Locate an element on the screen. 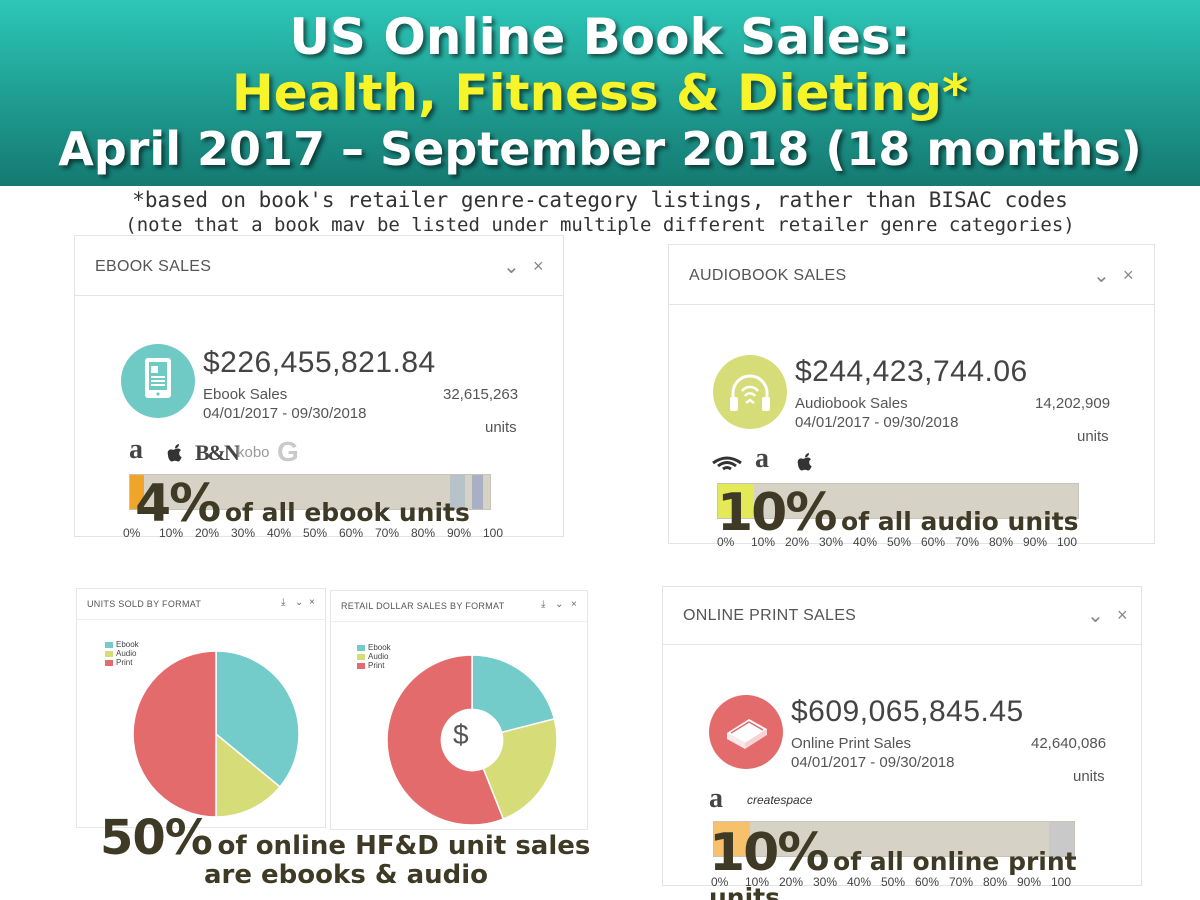  audio-amount: $244,423,744.06 is located at coordinates (911, 371).